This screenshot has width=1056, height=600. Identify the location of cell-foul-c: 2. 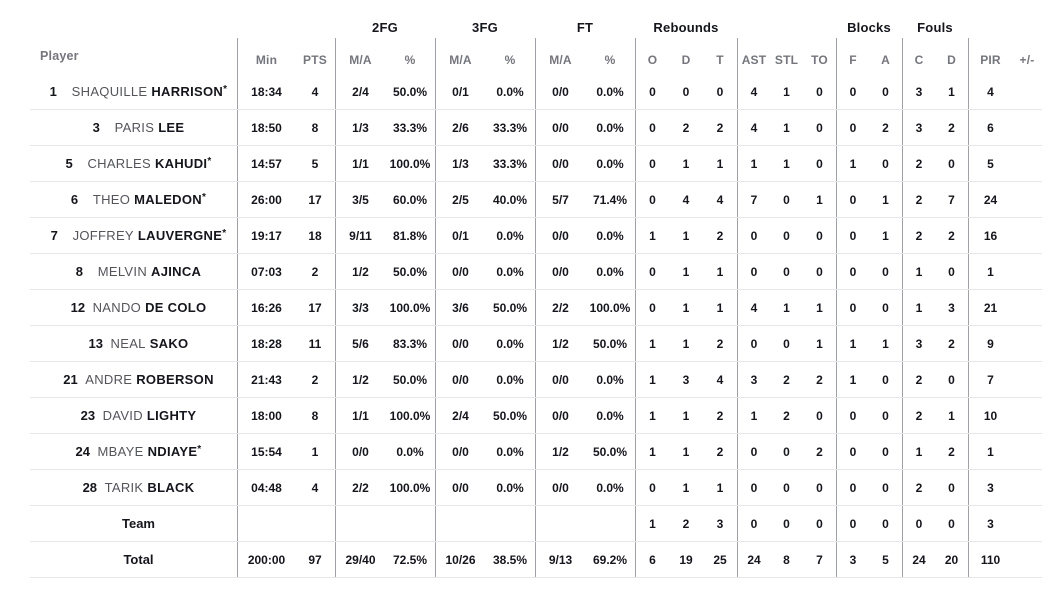
(918, 415).